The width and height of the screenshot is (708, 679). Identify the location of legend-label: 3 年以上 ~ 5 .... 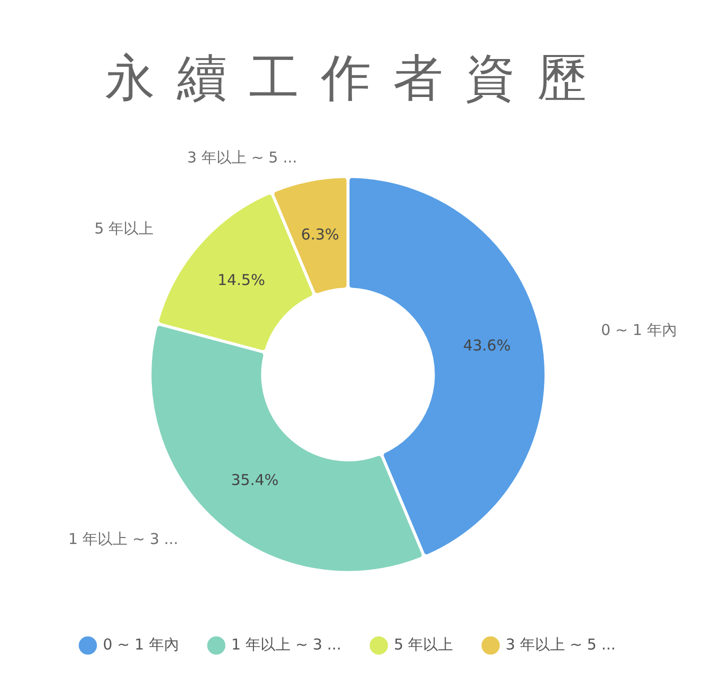
(561, 644).